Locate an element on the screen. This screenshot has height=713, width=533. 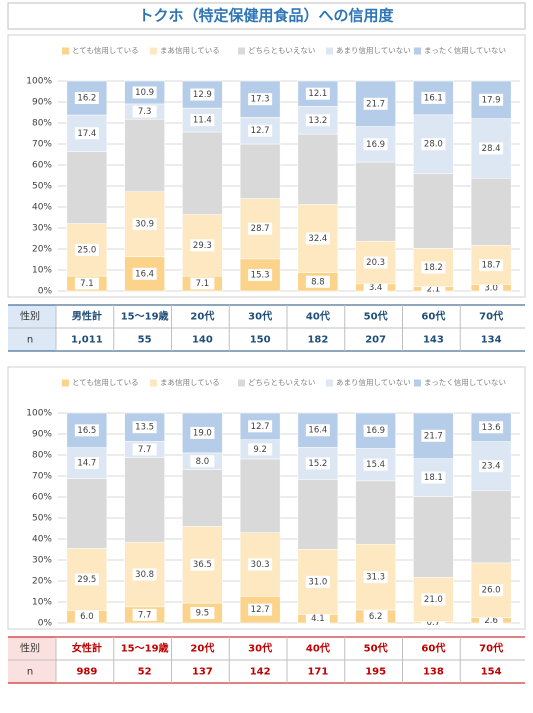
data-label: 6.2 is located at coordinates (376, 617).